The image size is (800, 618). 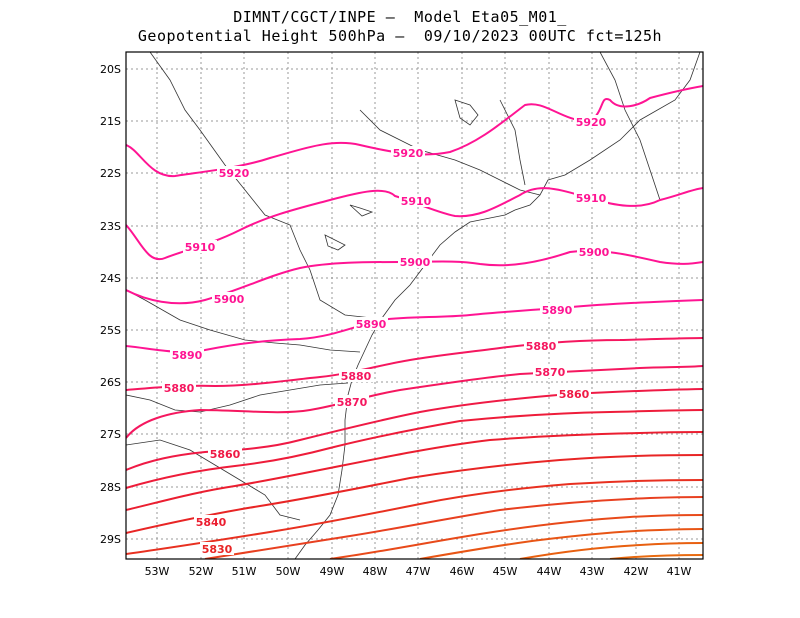 What do you see at coordinates (592, 571) in the screenshot?
I see `lon-tick-label: 43W` at bounding box center [592, 571].